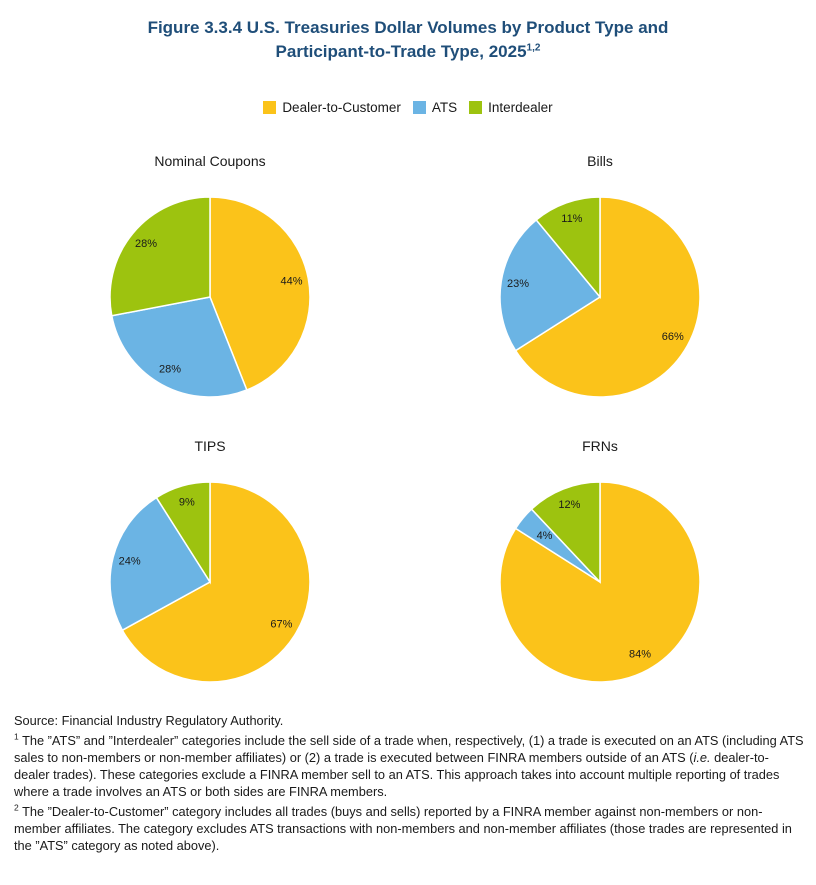 This screenshot has width=816, height=885. Describe the element at coordinates (702, 757) in the screenshot. I see `footnote-1-ie: i.e.` at that location.